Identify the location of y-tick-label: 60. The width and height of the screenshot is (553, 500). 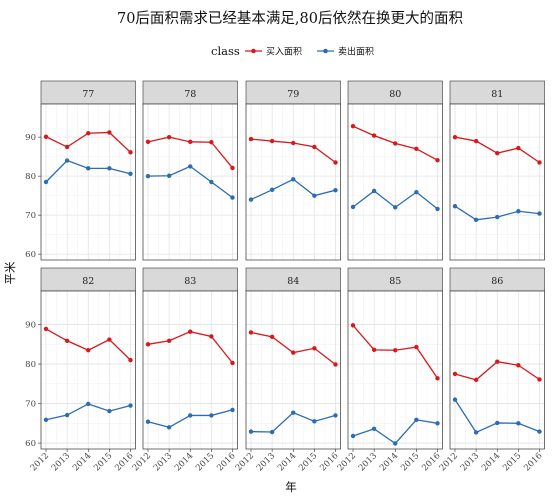
(30, 255).